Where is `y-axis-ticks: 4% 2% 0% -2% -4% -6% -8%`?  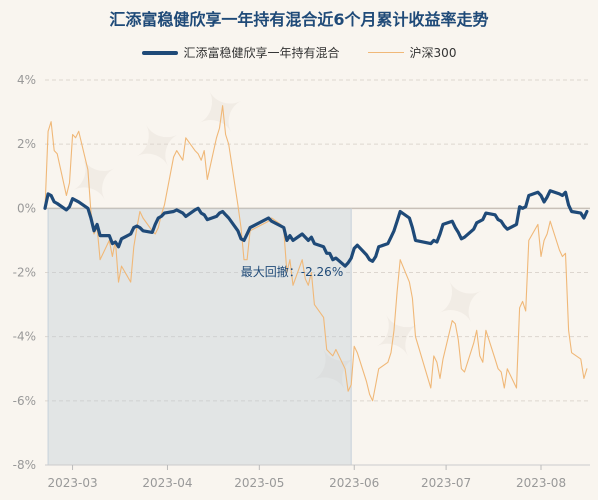 y-axis-ticks: 4% 2% 0% -2% -4% -6% -8% is located at coordinates (24, 272).